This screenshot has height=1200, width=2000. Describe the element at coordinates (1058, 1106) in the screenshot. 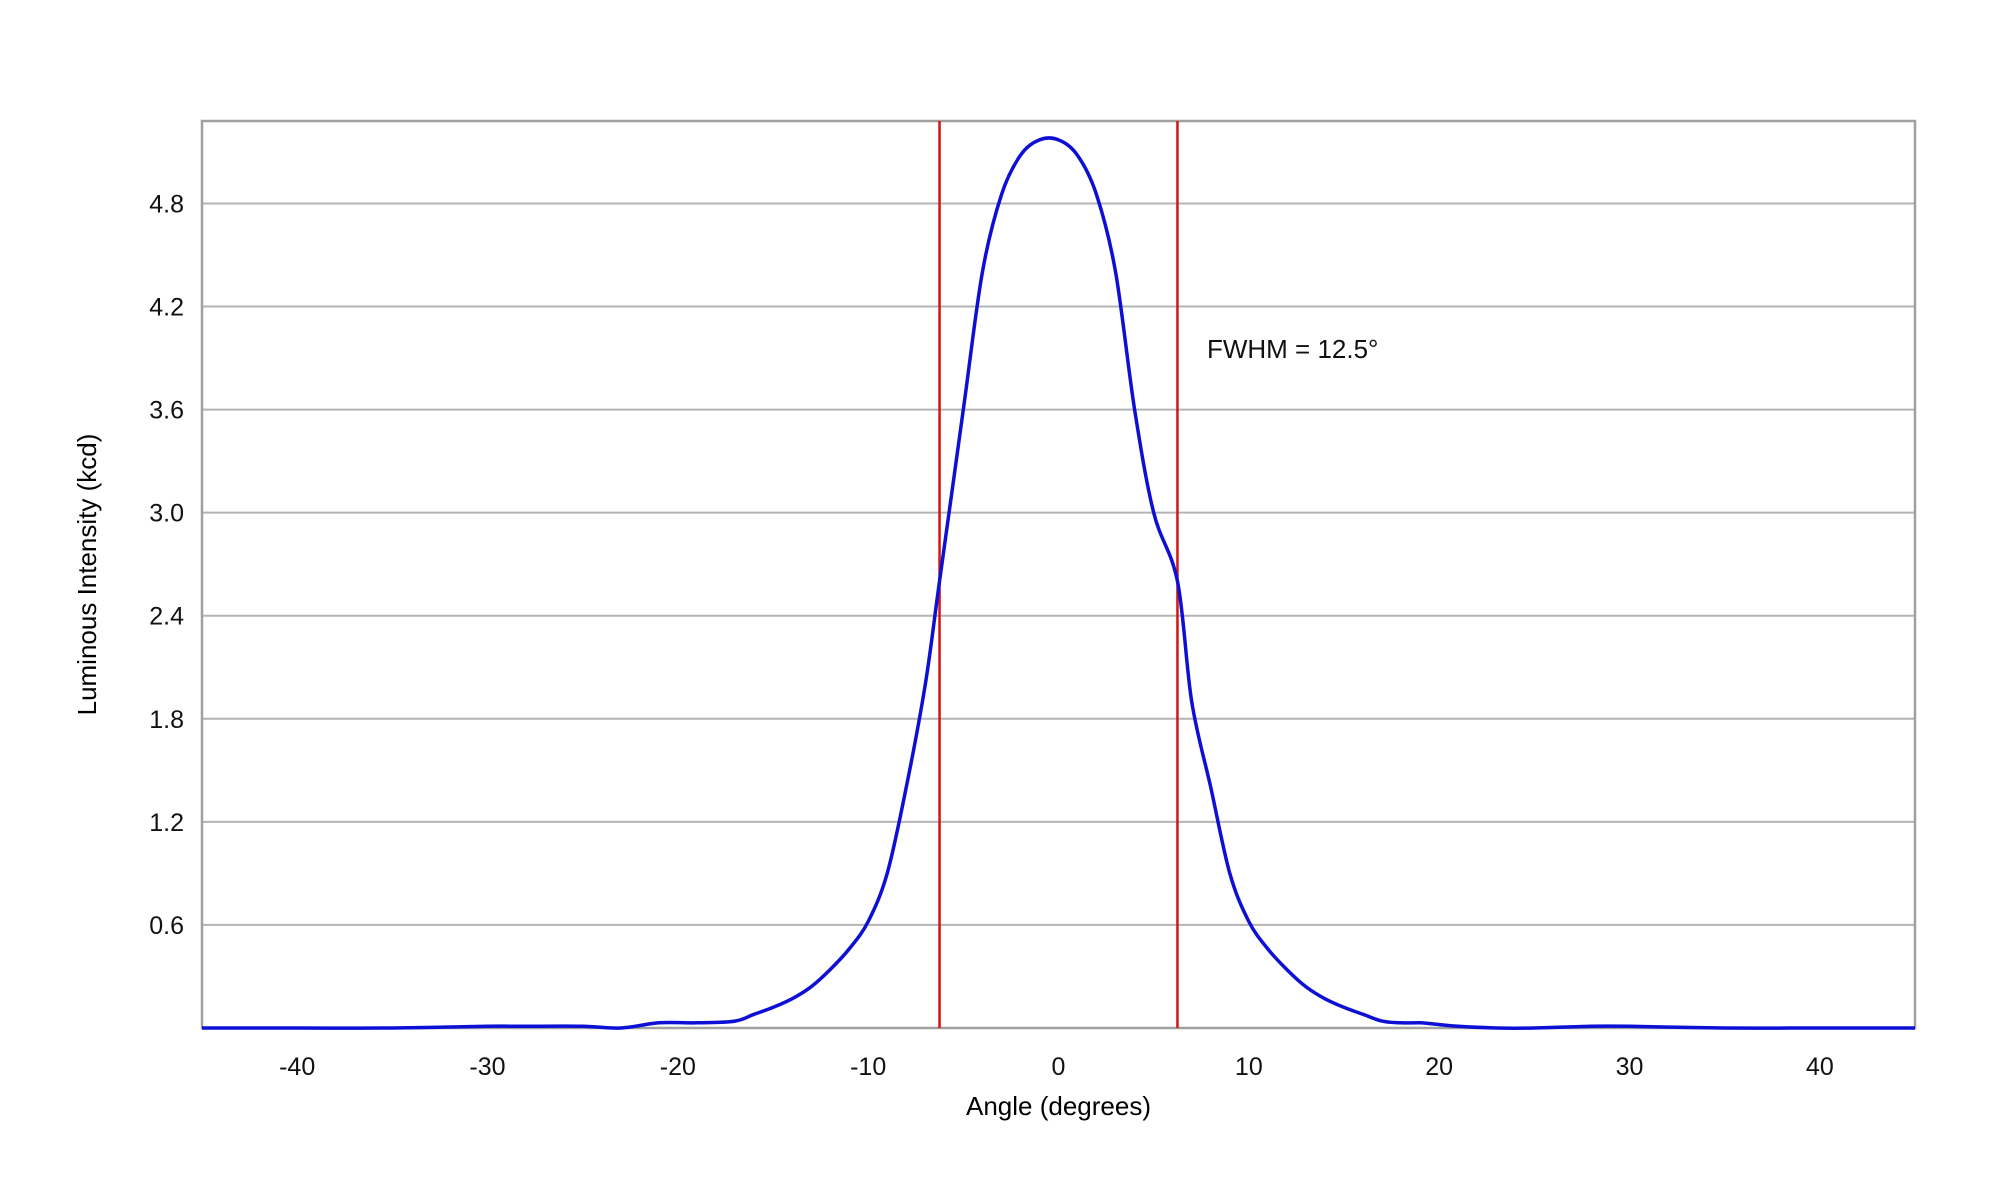

I see `x-axis-title: Angle (degrees)` at that location.